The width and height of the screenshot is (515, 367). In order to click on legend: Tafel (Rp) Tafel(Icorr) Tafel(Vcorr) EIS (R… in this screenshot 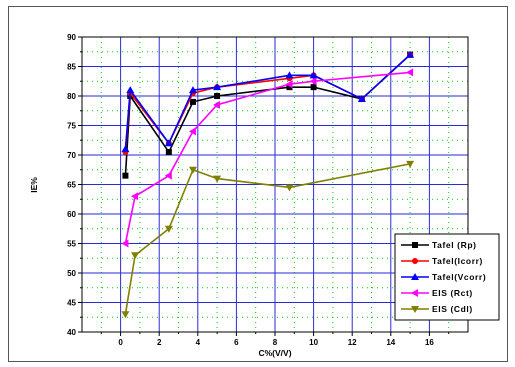, I will do `click(447, 277)`.